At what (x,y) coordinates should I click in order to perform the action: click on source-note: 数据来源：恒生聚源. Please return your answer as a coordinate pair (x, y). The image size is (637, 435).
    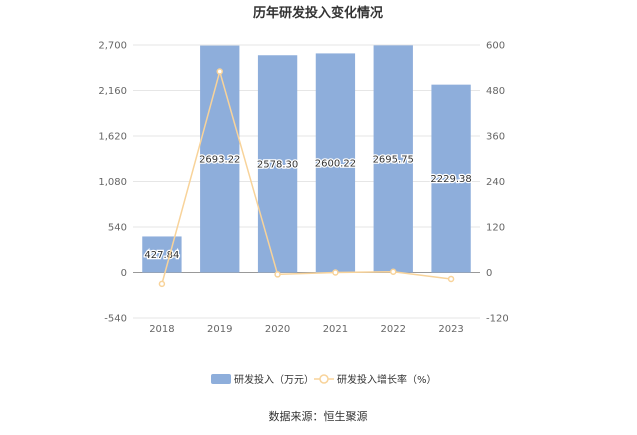
    Looking at the image, I should click on (318, 416).